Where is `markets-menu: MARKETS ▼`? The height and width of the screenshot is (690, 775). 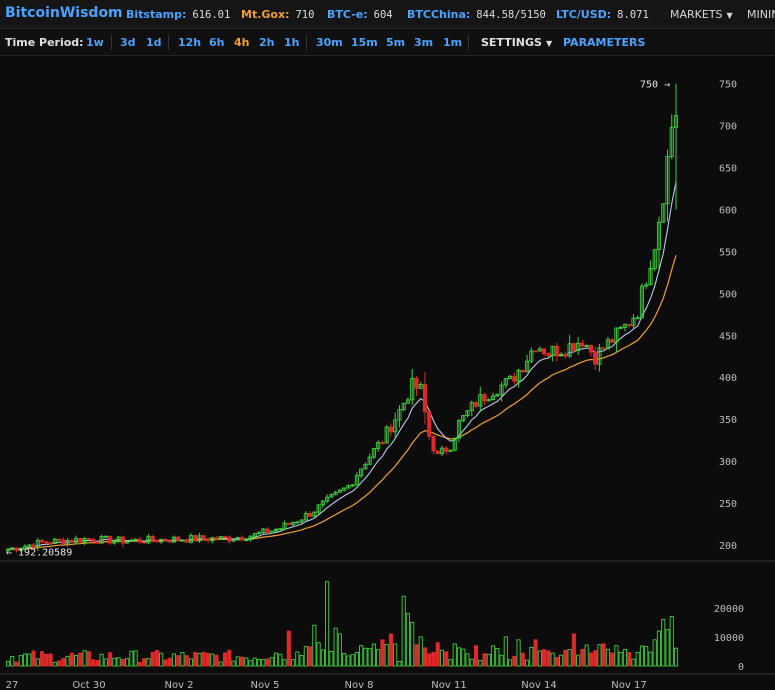
markets-menu: MARKETS ▼ is located at coordinates (701, 14).